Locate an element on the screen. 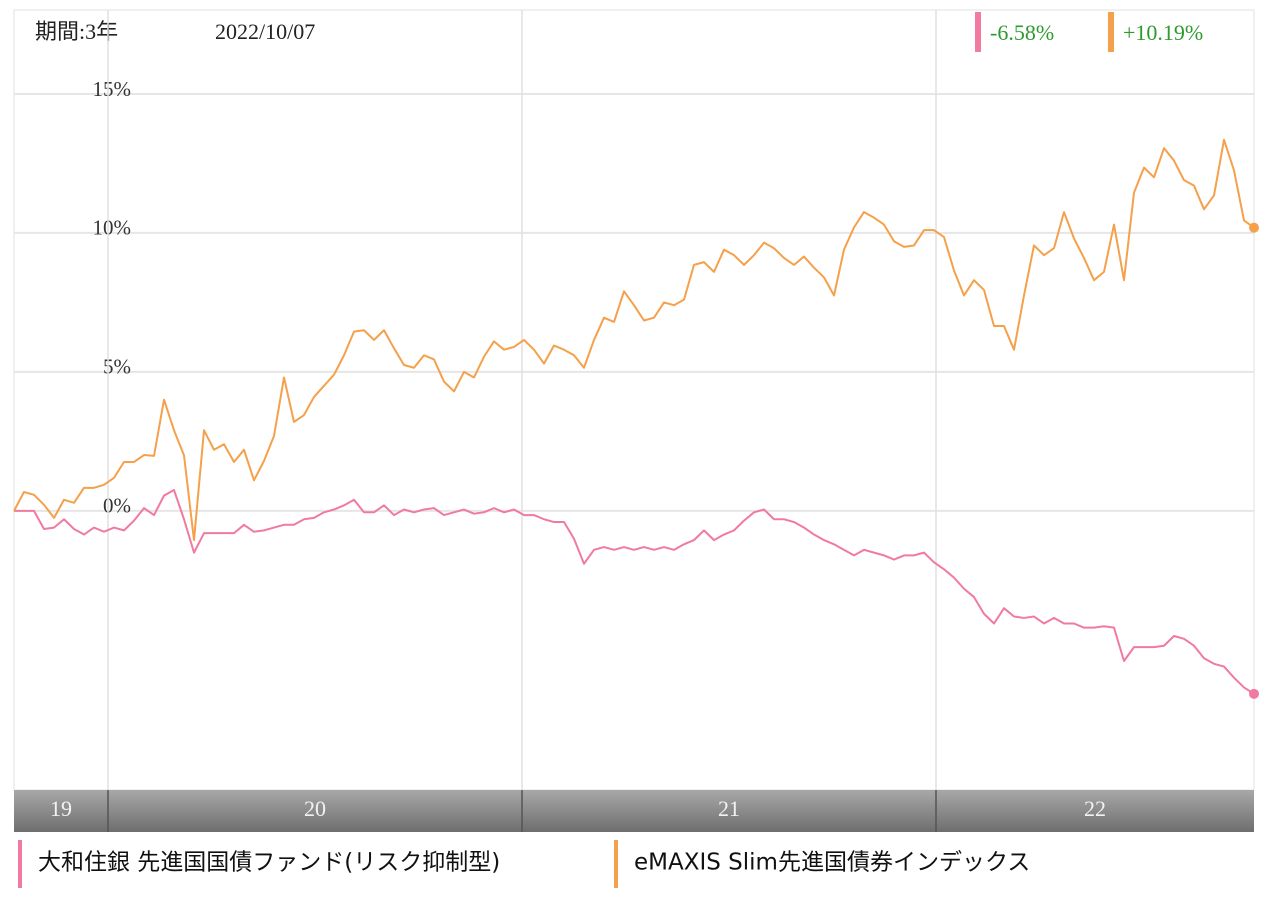  legend-label: 大和住銀 先進国国債ファンド(リスク抑制型) is located at coordinates (269, 863).